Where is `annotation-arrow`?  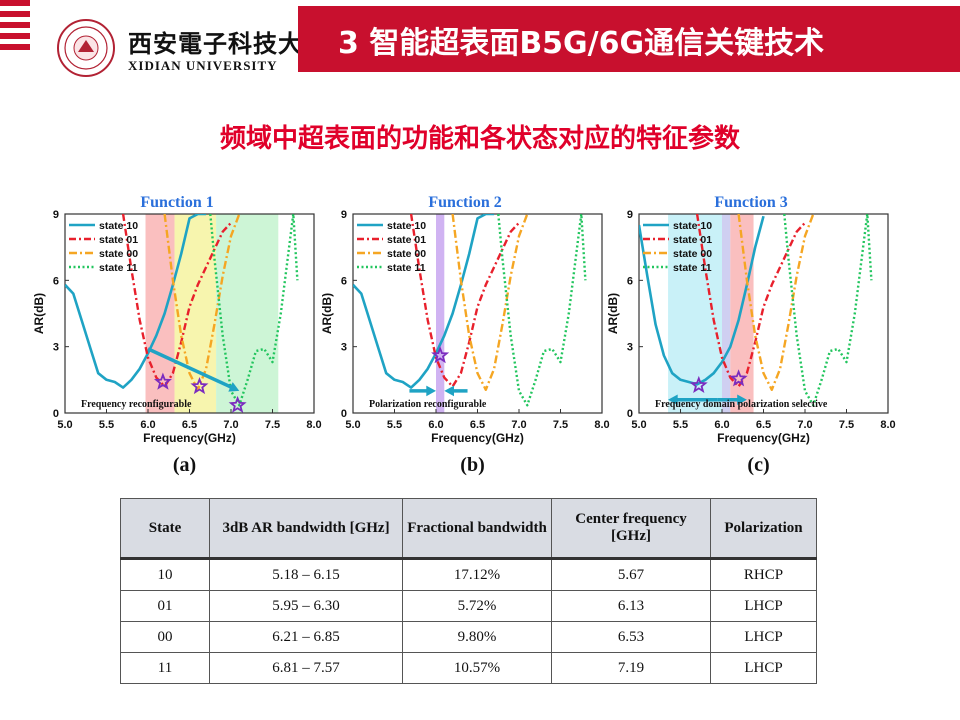 annotation-arrow is located at coordinates (190, 368).